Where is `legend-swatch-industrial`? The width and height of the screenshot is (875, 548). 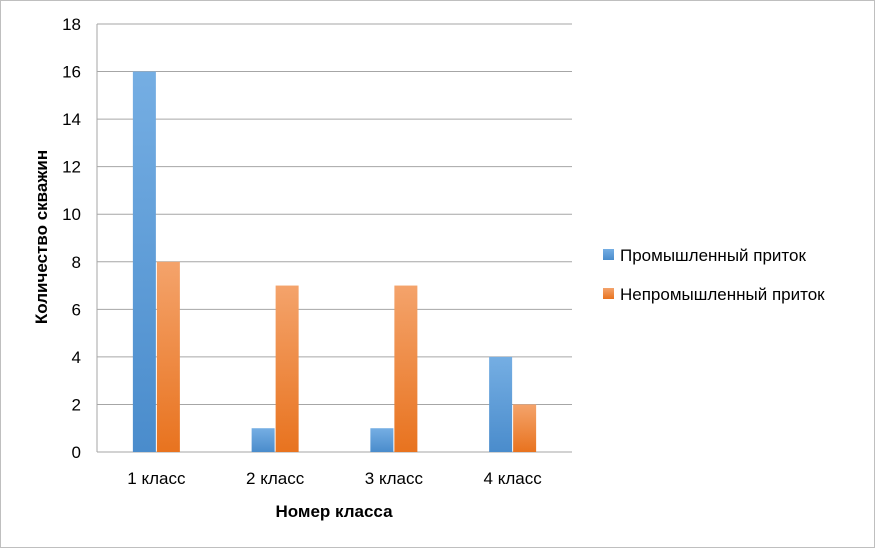 legend-swatch-industrial is located at coordinates (608, 254).